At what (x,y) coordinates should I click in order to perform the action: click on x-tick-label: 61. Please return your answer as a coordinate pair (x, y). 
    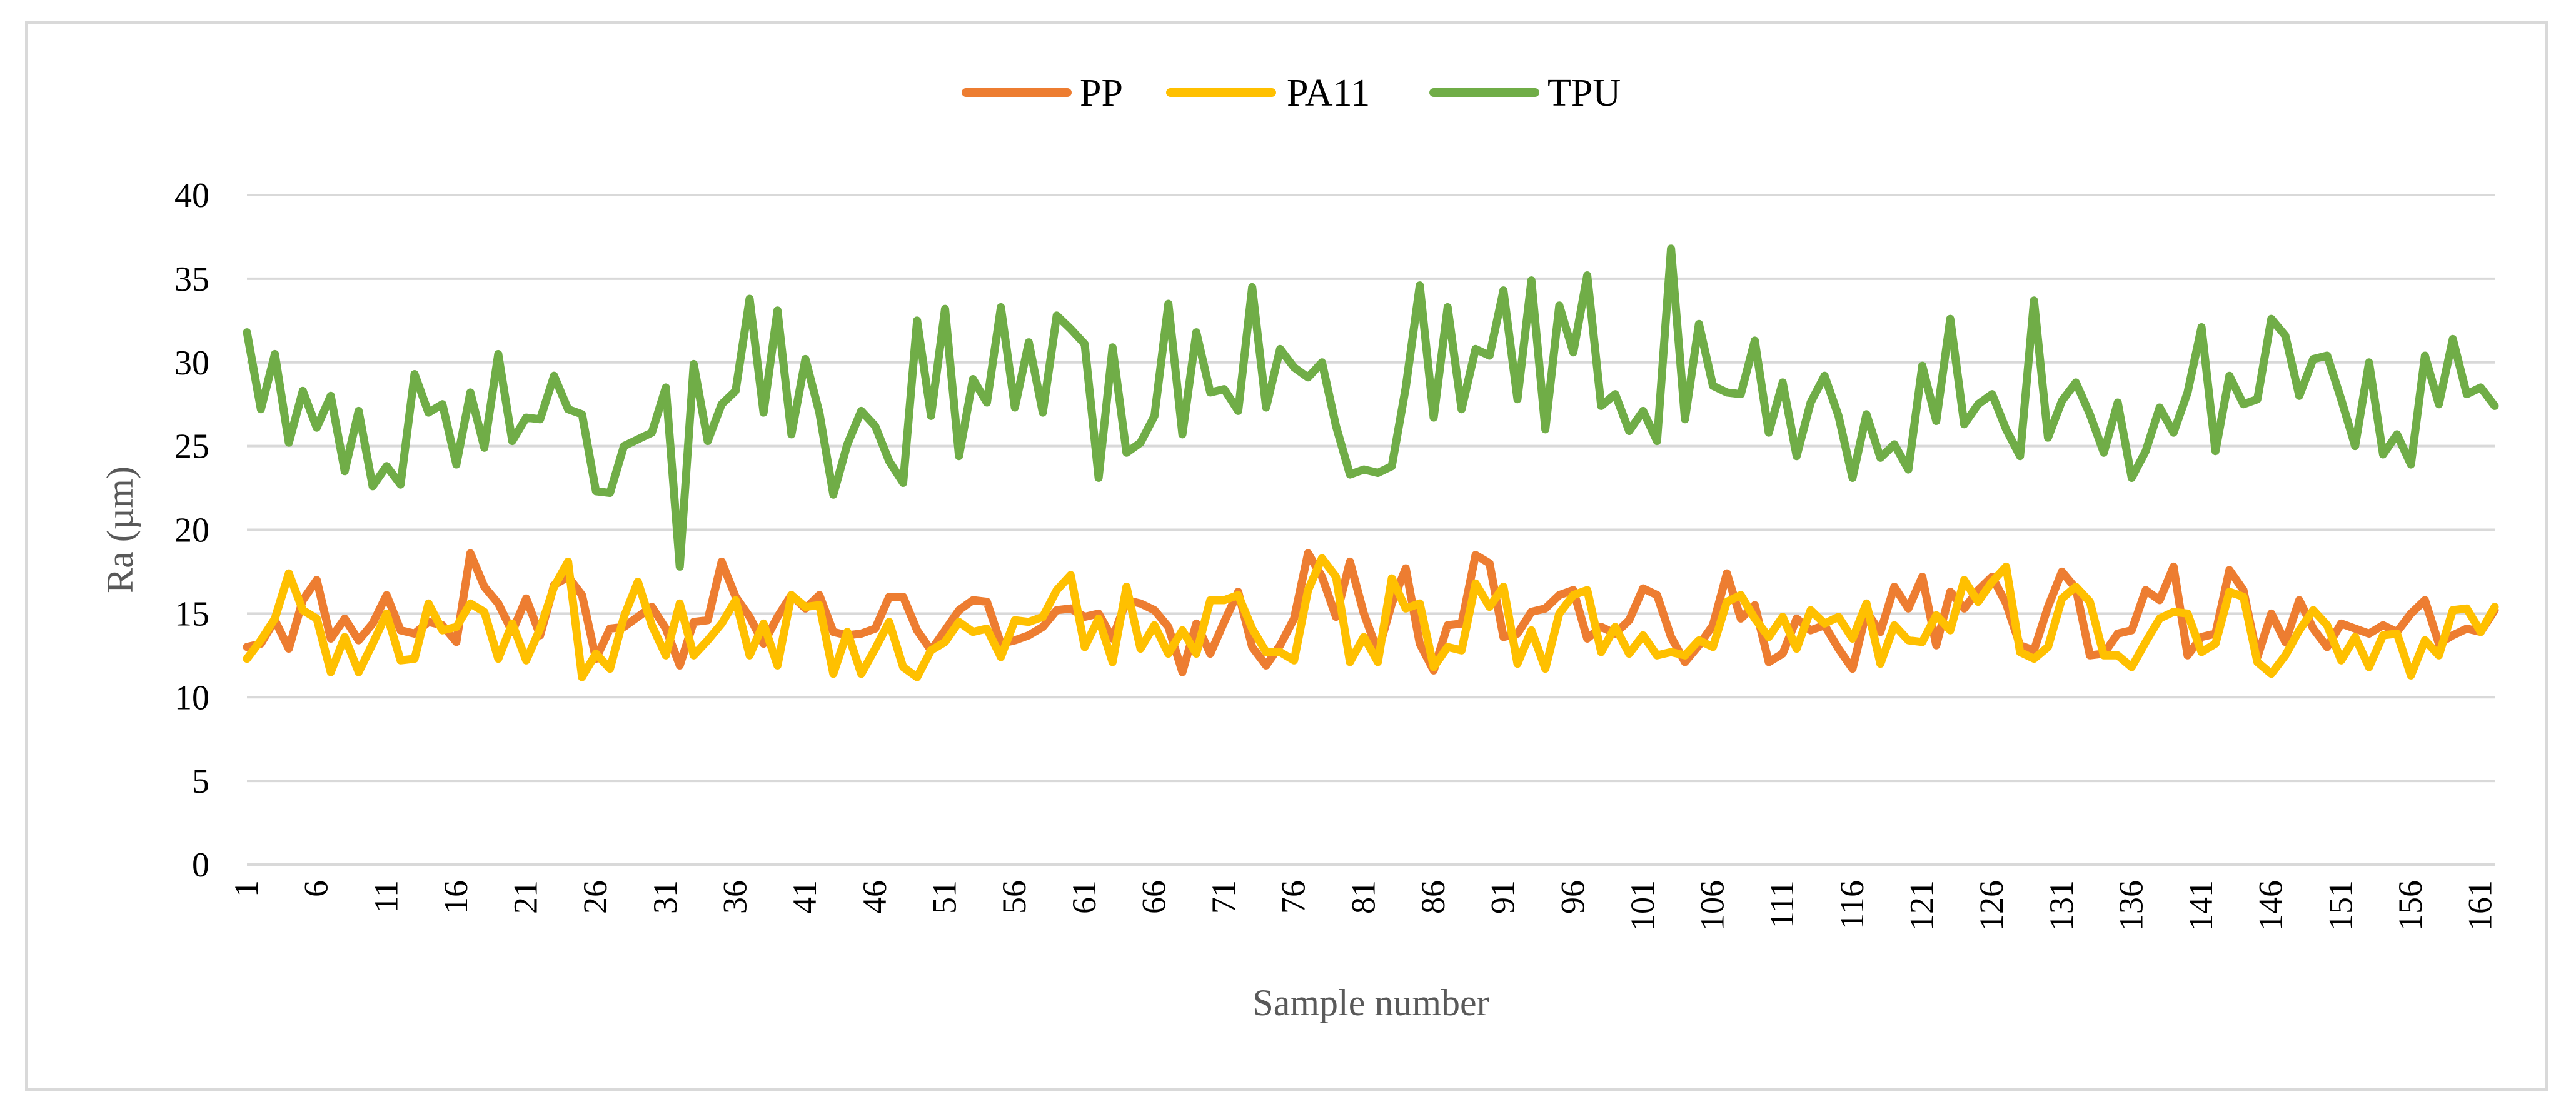
    Looking at the image, I should click on (1084, 897).